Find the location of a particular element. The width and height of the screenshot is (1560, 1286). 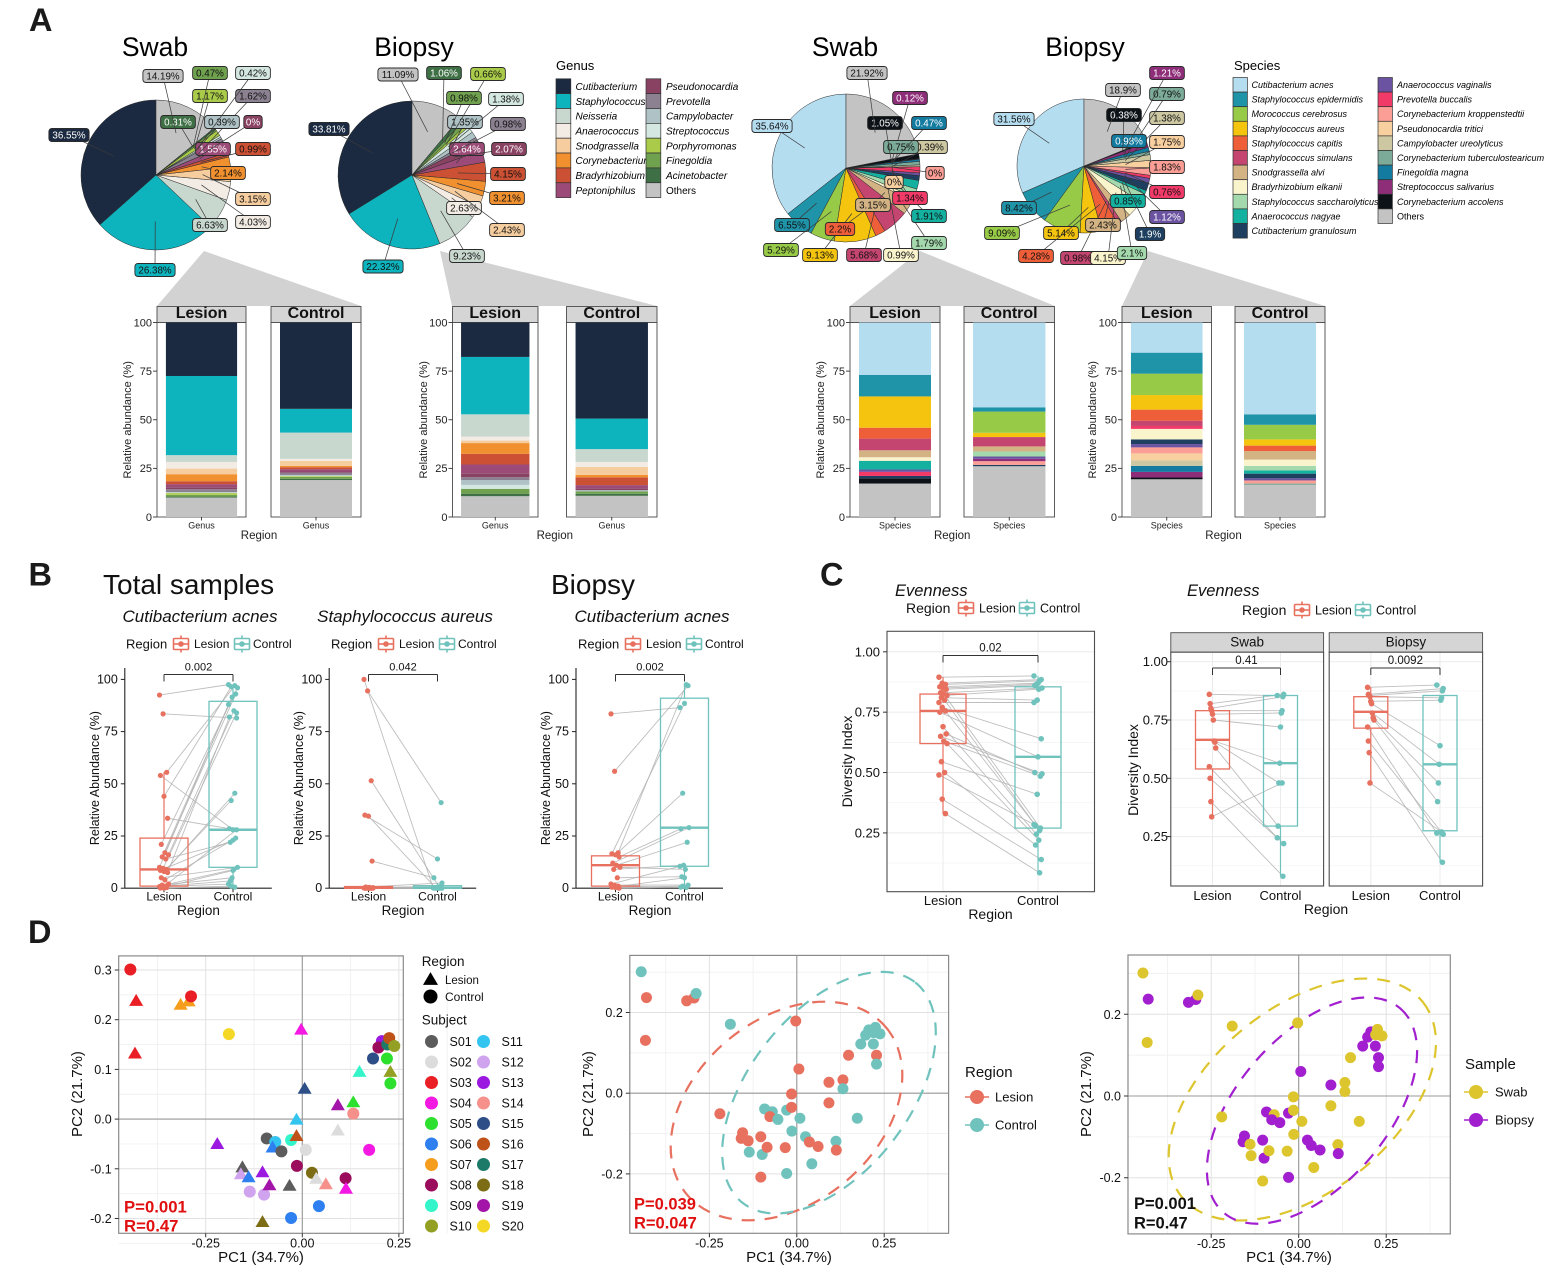

svg-text: S13 is located at coordinates (513, 1083).